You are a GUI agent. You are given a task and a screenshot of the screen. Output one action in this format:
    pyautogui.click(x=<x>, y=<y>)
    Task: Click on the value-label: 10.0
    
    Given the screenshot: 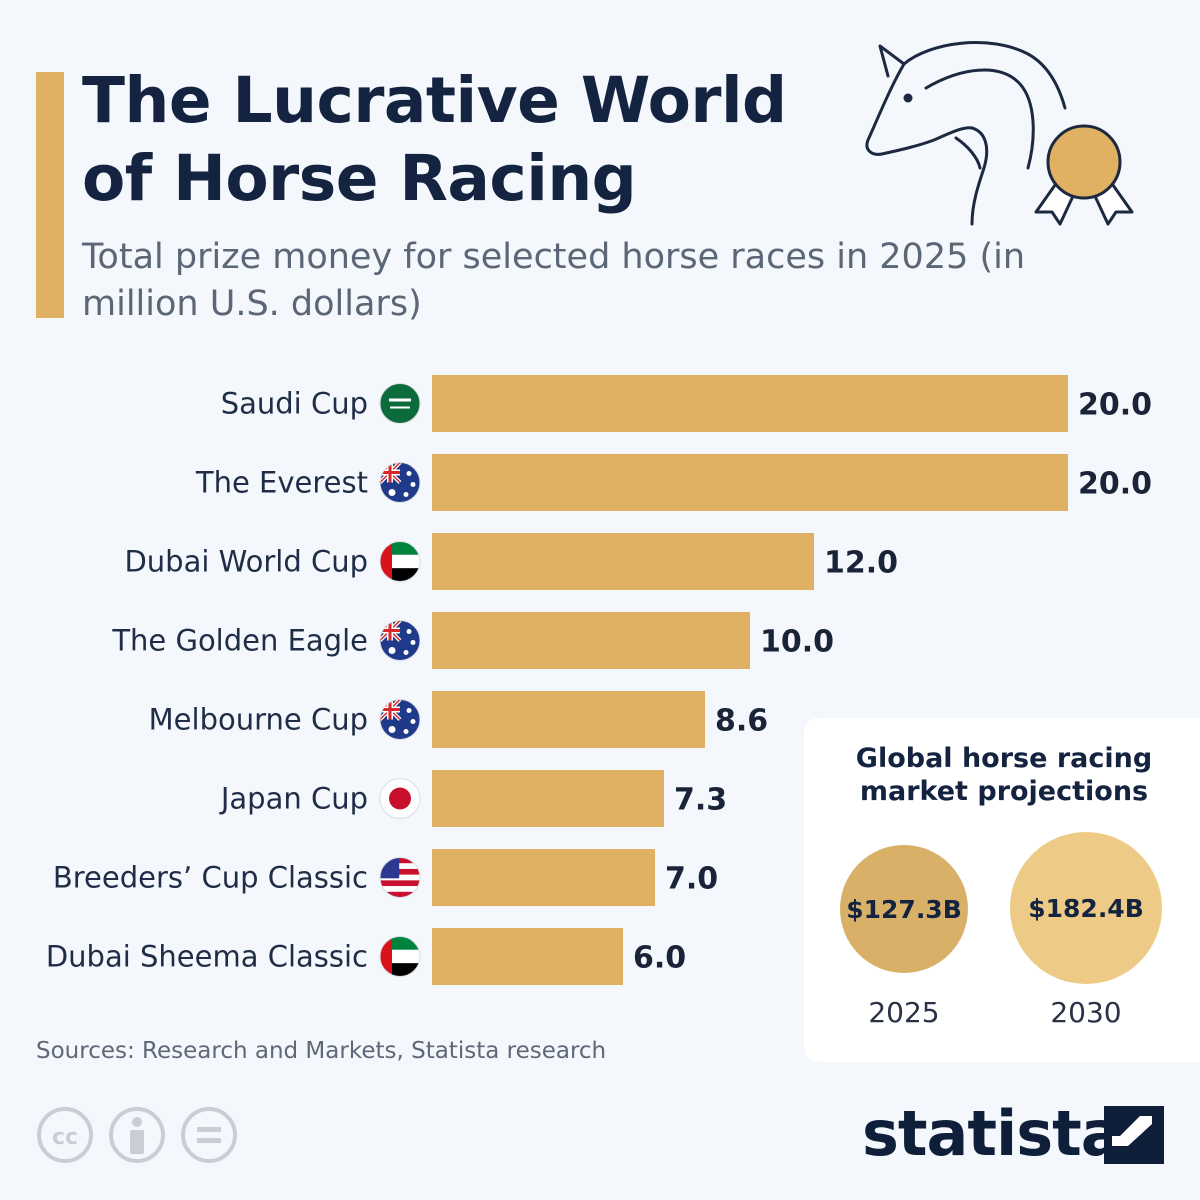 What is the action you would take?
    pyautogui.click(x=797, y=642)
    